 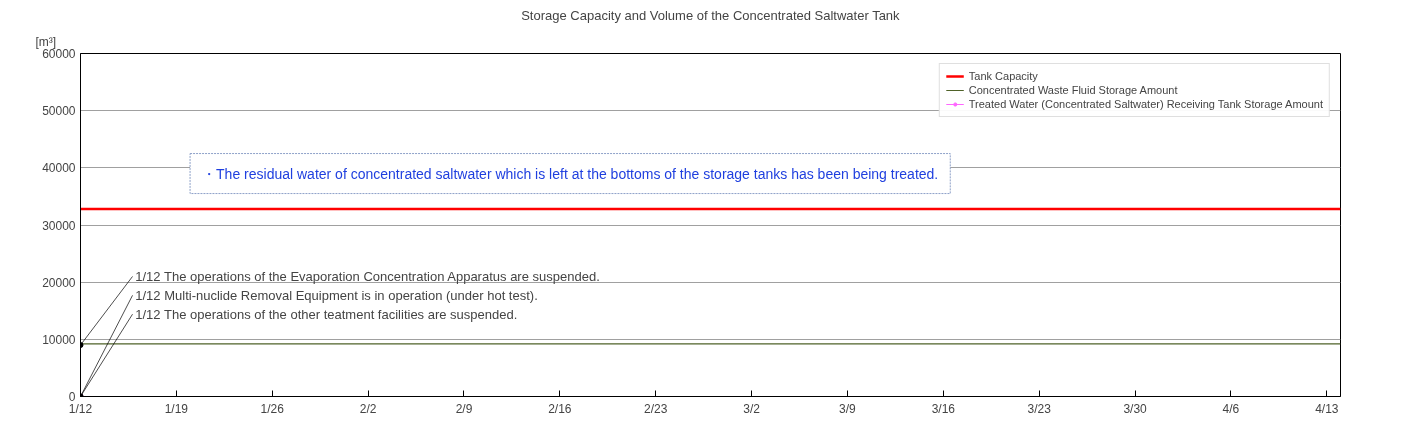 I want to click on x-tick-label: 1/19, so click(x=176, y=408).